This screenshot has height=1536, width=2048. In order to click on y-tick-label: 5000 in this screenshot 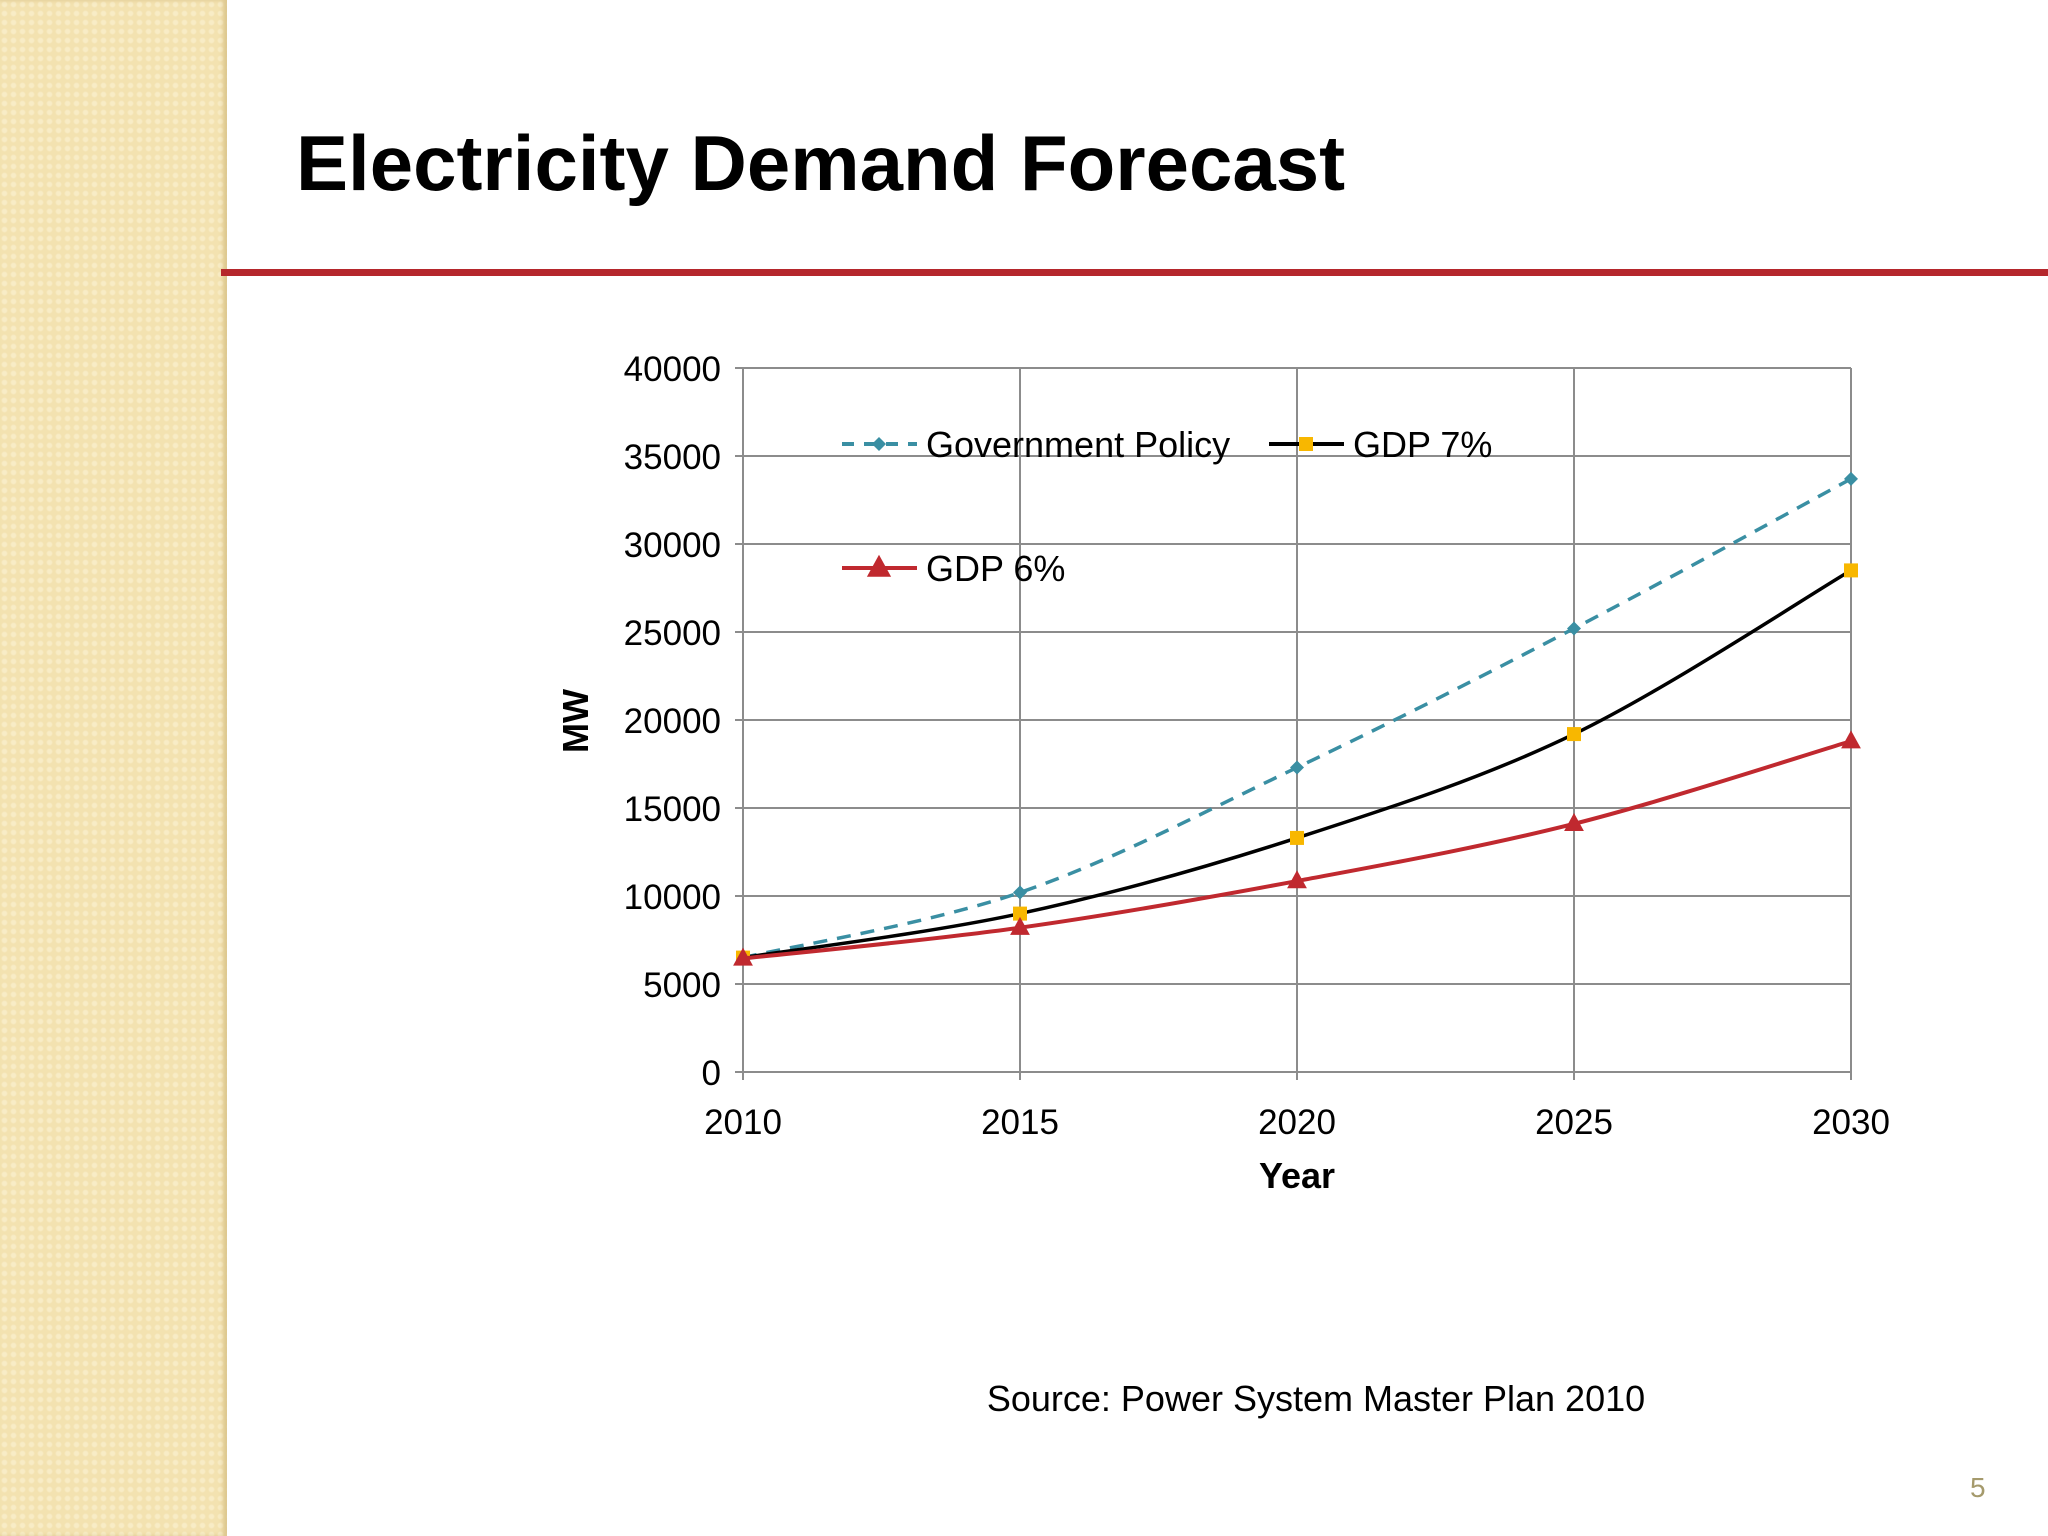, I will do `click(682, 985)`.